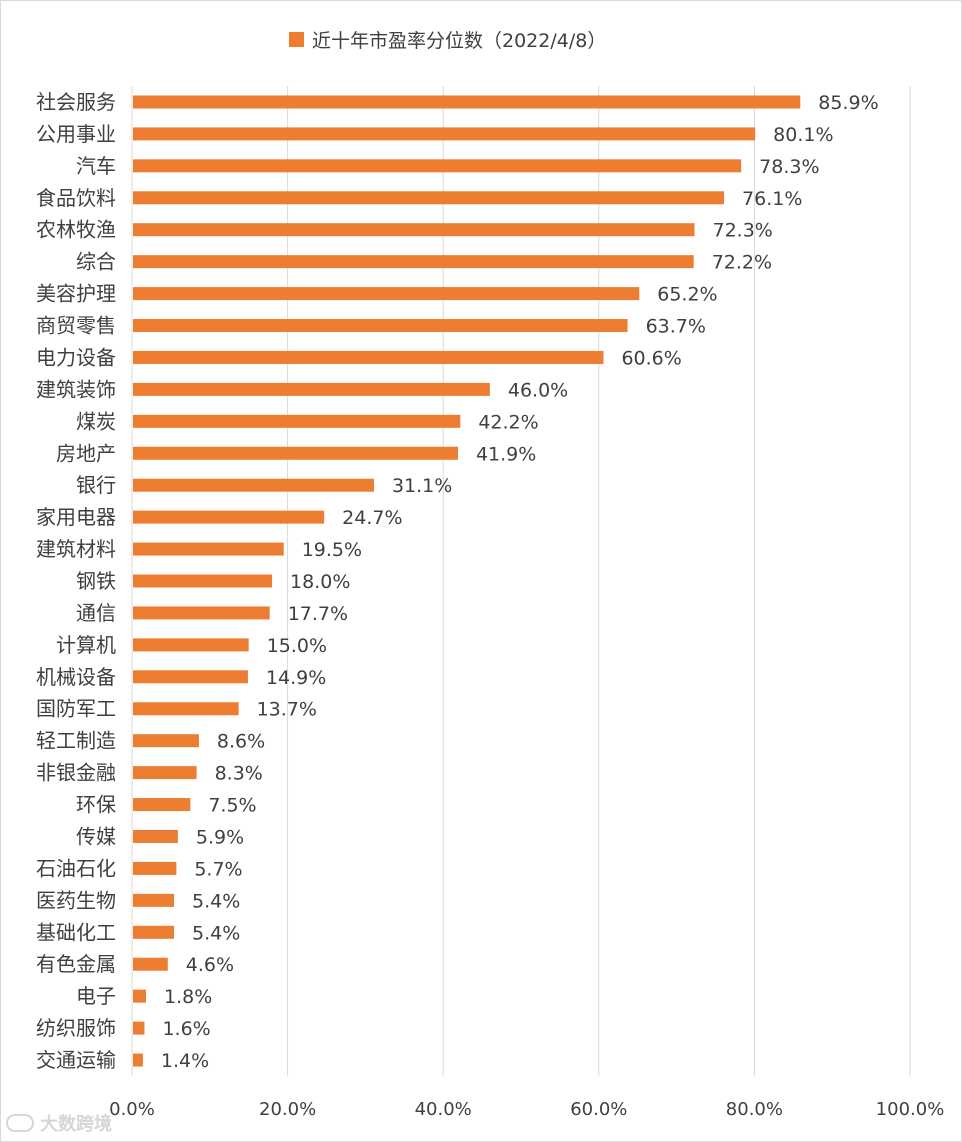 The image size is (962, 1142). Describe the element at coordinates (86, 453) in the screenshot. I see `category-label: 房地产` at that location.